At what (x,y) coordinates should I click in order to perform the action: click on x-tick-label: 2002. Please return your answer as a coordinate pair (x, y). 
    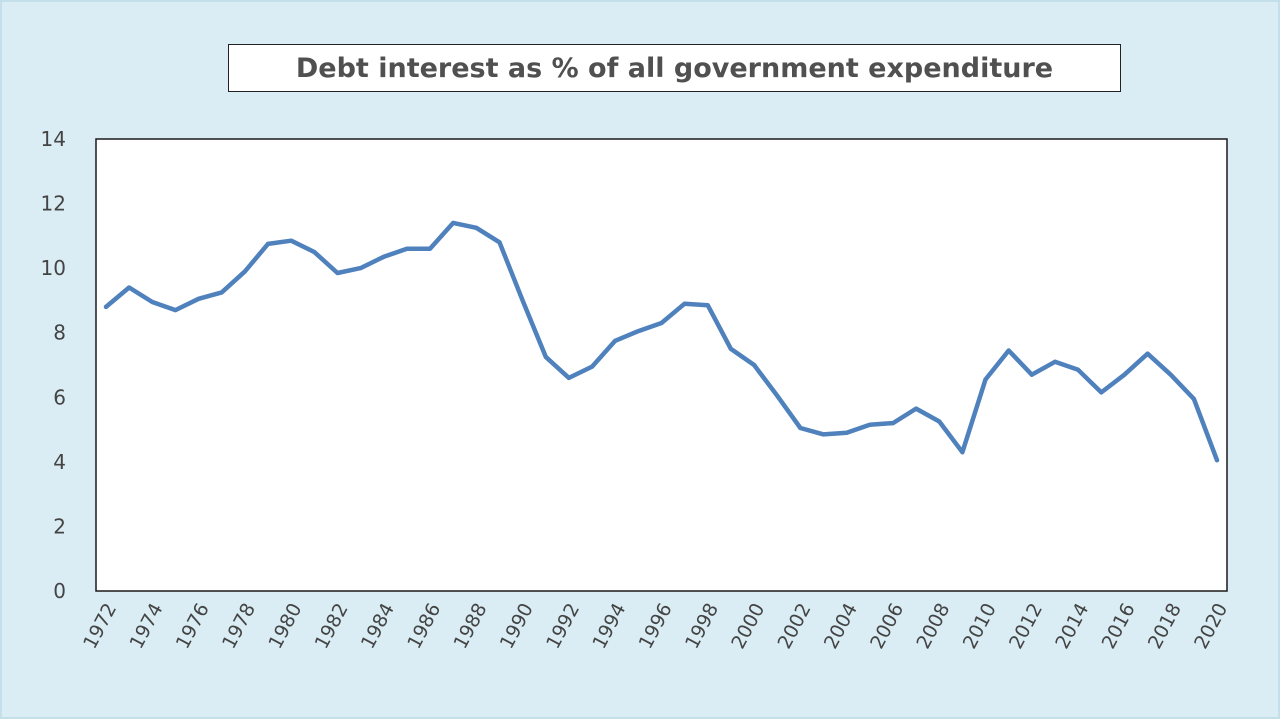
    Looking at the image, I should click on (795, 626).